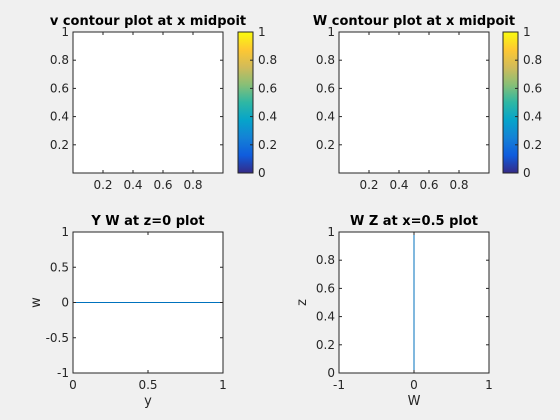  What do you see at coordinates (147, 221) in the screenshot?
I see `chart-title: Y W at z=0 plot` at bounding box center [147, 221].